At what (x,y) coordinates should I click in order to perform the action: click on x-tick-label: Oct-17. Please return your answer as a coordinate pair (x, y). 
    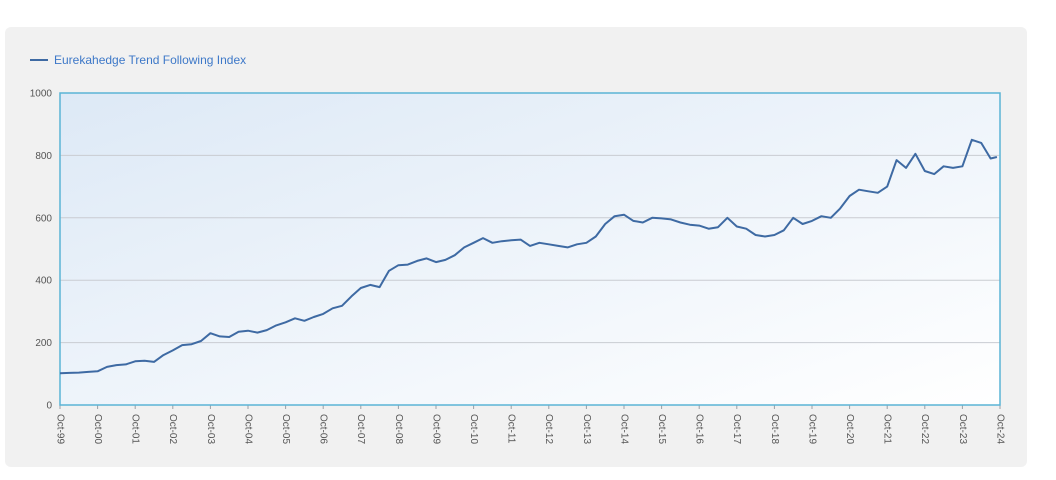
    Looking at the image, I should click on (736, 429).